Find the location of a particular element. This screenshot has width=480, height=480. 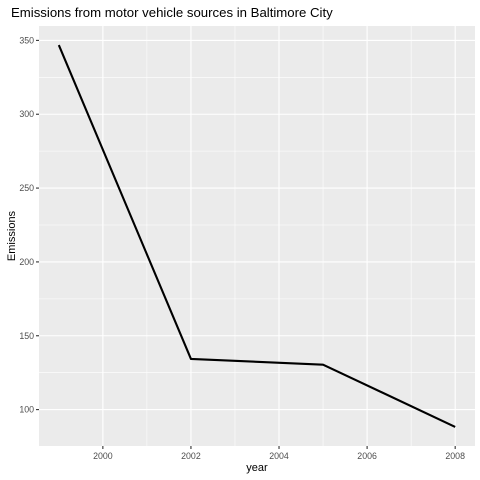

x-tick-label: 2008 is located at coordinates (455, 456).